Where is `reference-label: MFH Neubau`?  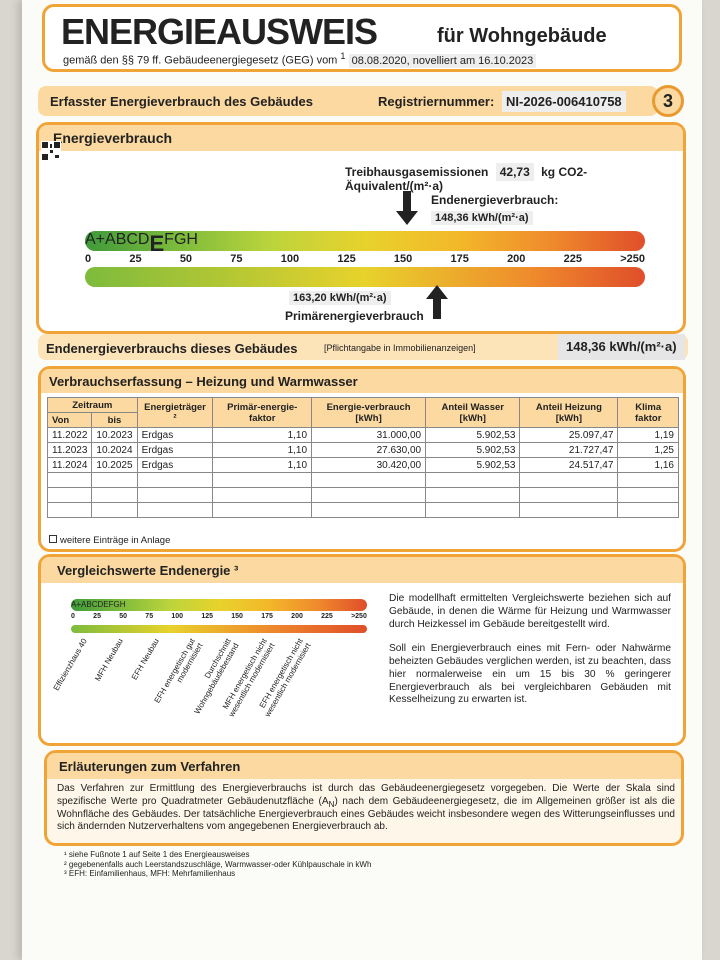 reference-label: MFH Neubau is located at coordinates (109, 660).